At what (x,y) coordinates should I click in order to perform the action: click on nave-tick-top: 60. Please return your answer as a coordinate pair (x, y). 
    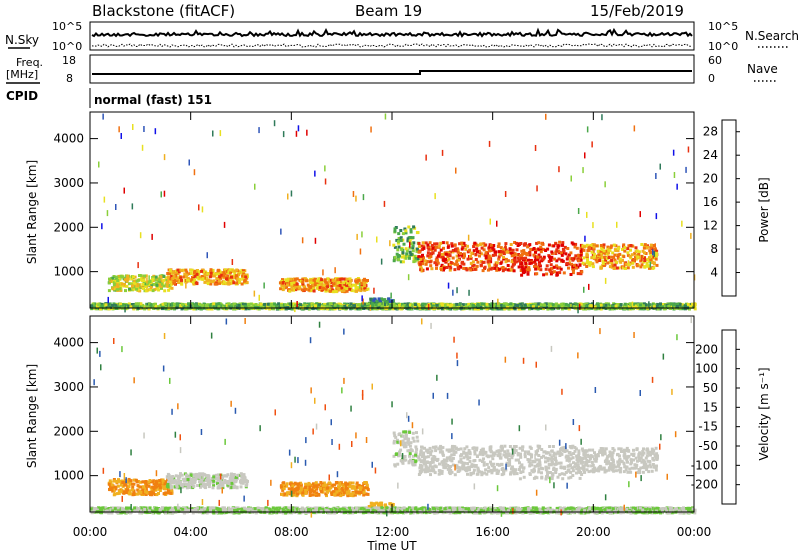
    Looking at the image, I should click on (715, 60).